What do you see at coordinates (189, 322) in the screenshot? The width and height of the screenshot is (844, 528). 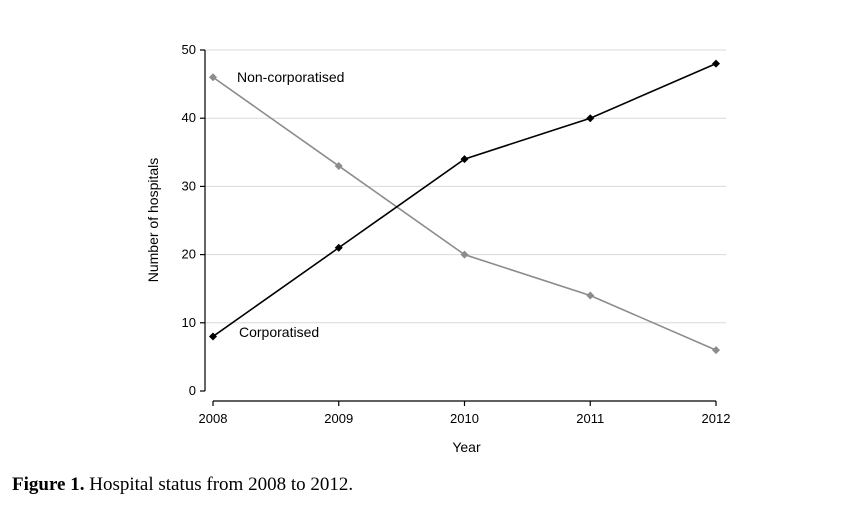 I see `y-tick-label-10: 10` at bounding box center [189, 322].